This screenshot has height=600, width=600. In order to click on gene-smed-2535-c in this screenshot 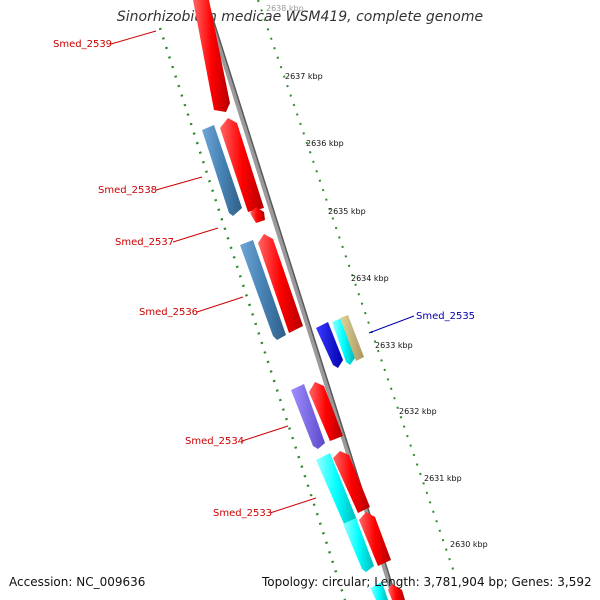, I will do `click(352, 338)`.